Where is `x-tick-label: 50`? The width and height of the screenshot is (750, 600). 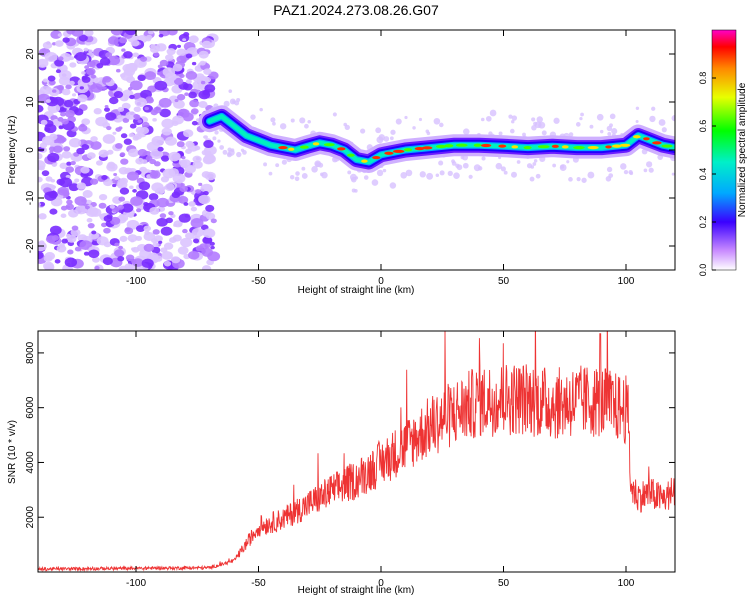
x-tick-label: 50 is located at coordinates (504, 583).